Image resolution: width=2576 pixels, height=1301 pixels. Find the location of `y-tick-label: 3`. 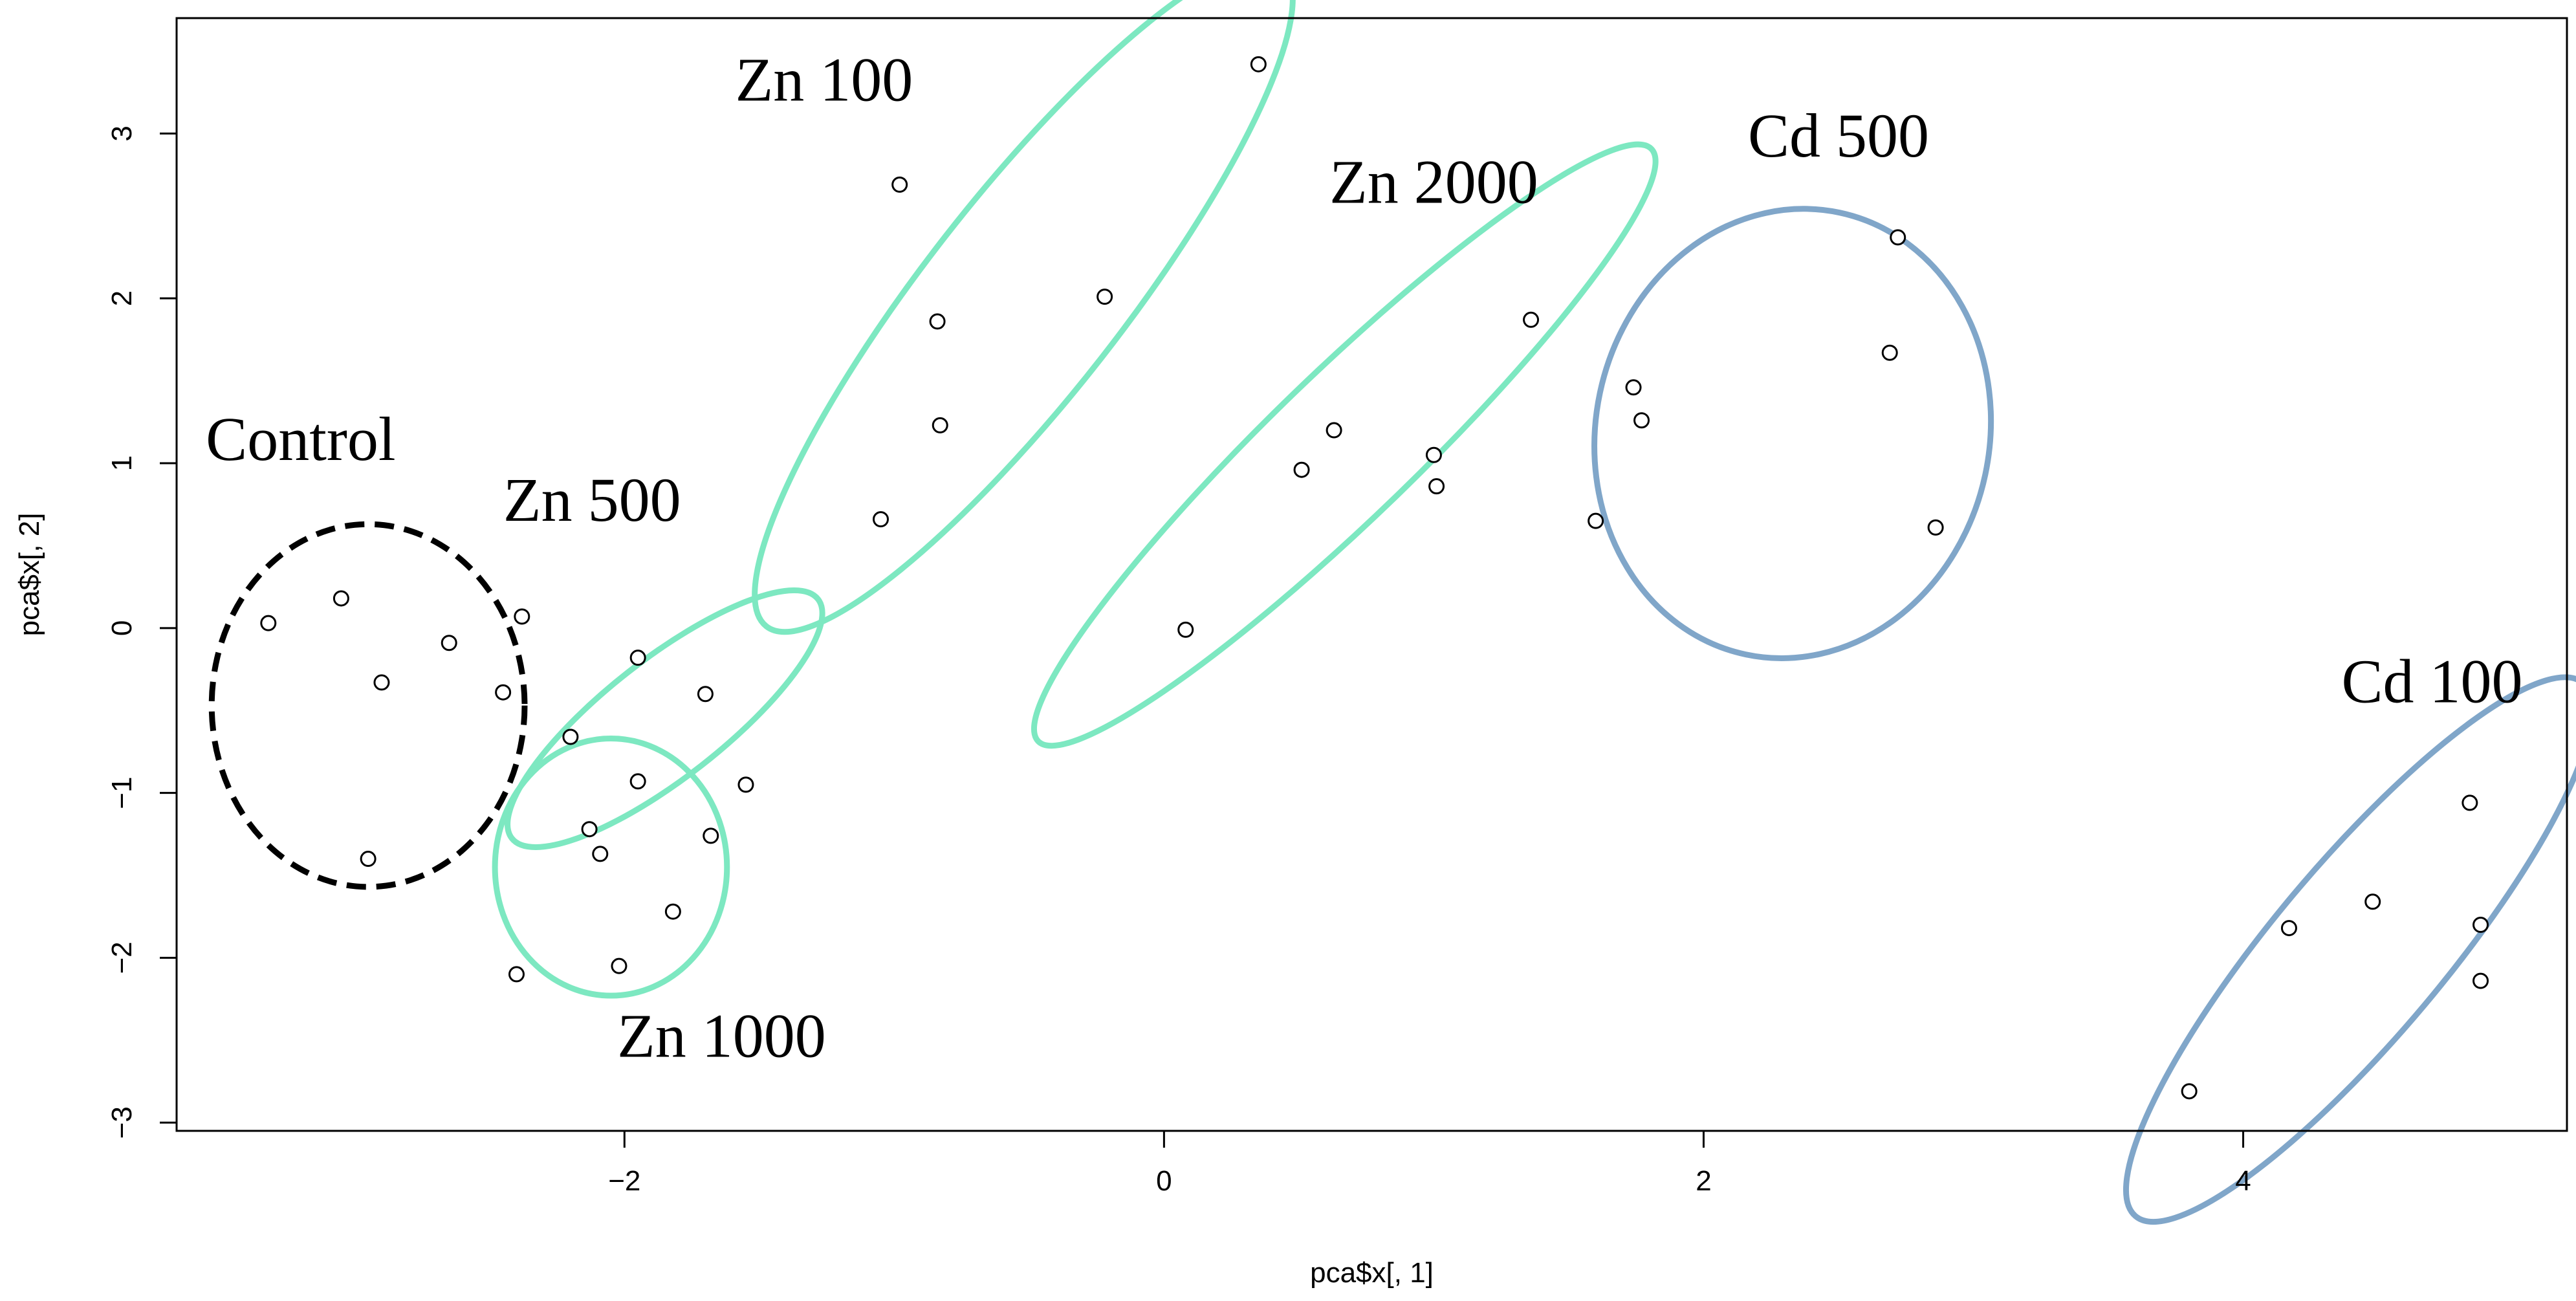

y-tick-label: 3 is located at coordinates (122, 133).